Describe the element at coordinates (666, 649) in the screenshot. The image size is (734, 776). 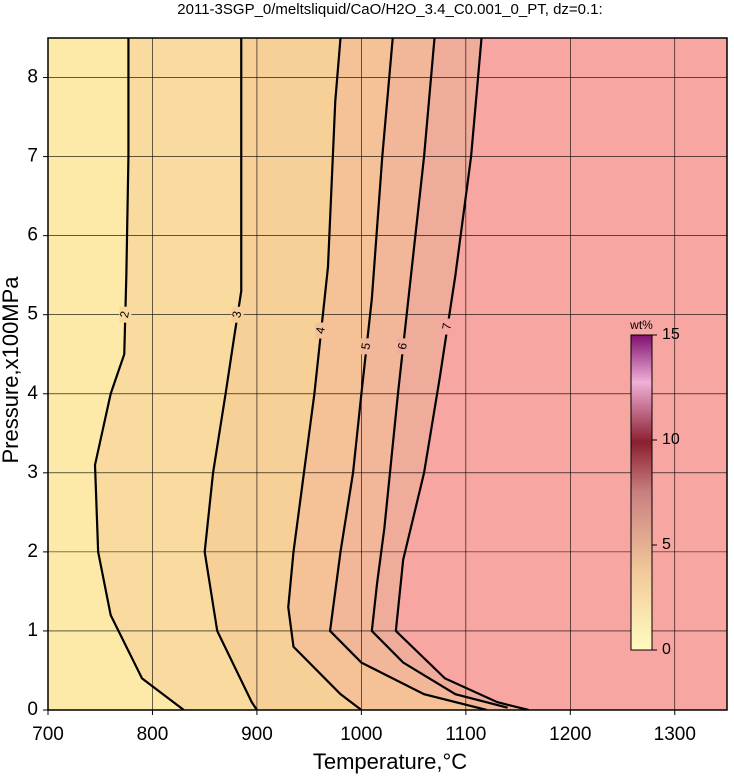
I see `colorbar-tick-label: 0` at that location.